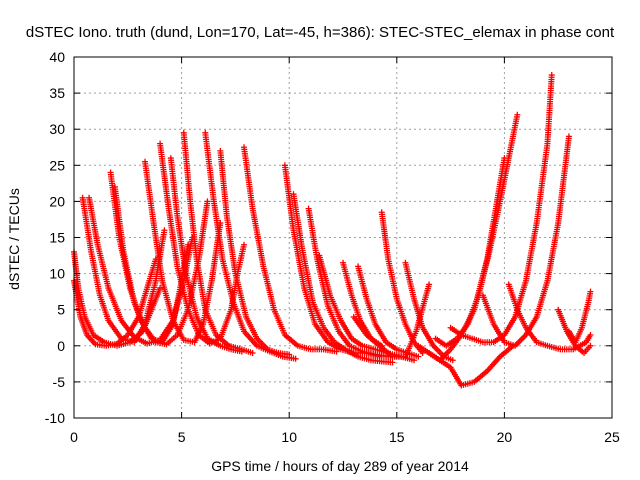 This screenshot has width=640, height=480. What do you see at coordinates (182, 437) in the screenshot?
I see `x-tick-label: 5` at bounding box center [182, 437].